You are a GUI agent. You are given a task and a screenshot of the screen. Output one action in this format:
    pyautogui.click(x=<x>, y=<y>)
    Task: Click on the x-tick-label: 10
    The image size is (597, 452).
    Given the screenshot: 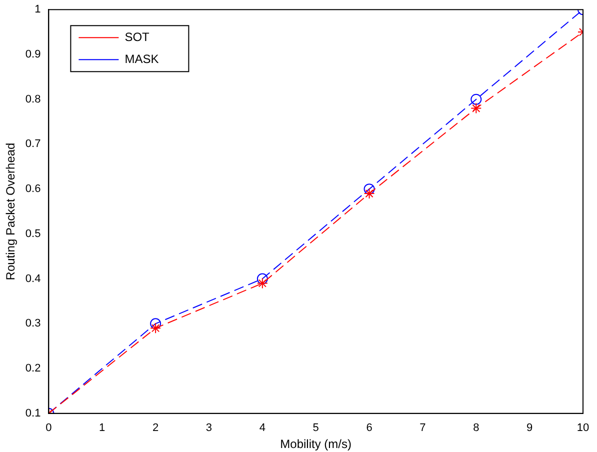 What is the action you would take?
    pyautogui.click(x=583, y=428)
    